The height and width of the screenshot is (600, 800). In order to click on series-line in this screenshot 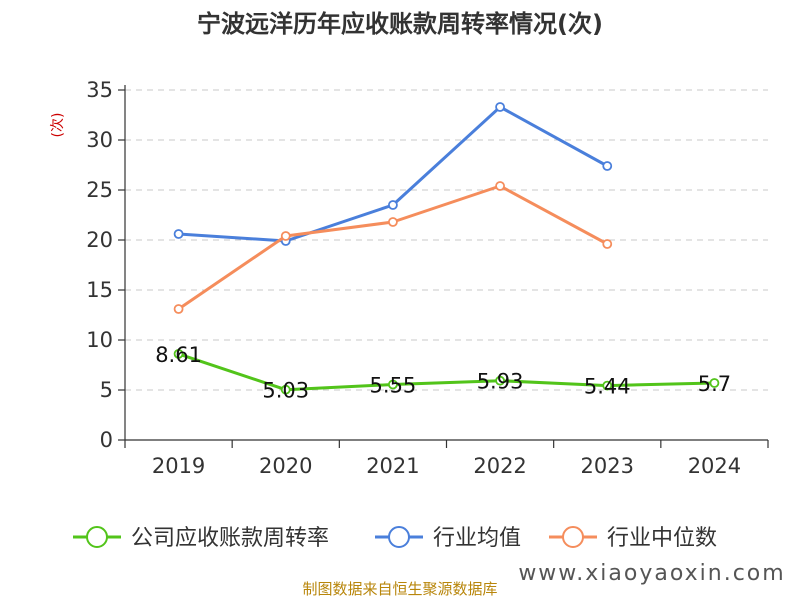, I will do `click(446, 372)`.